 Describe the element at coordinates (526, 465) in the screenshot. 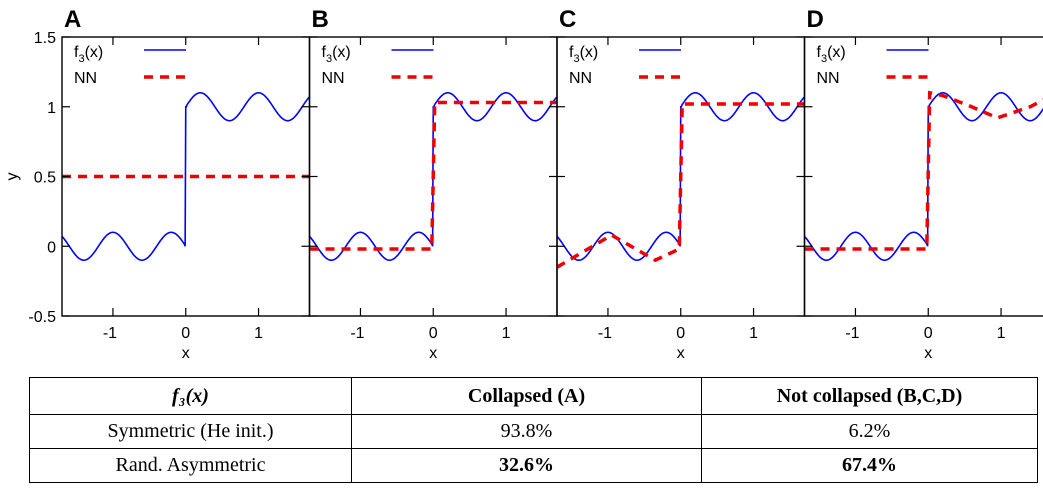

I see `row-collapsed-value: 32.6%` at that location.